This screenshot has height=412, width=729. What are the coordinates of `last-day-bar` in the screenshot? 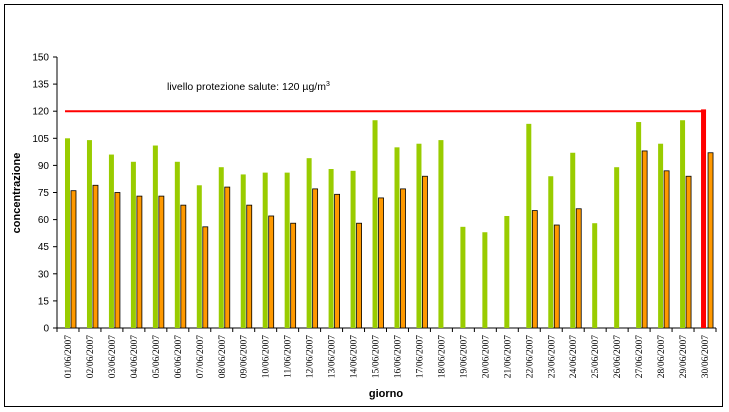 It's located at (704, 218).